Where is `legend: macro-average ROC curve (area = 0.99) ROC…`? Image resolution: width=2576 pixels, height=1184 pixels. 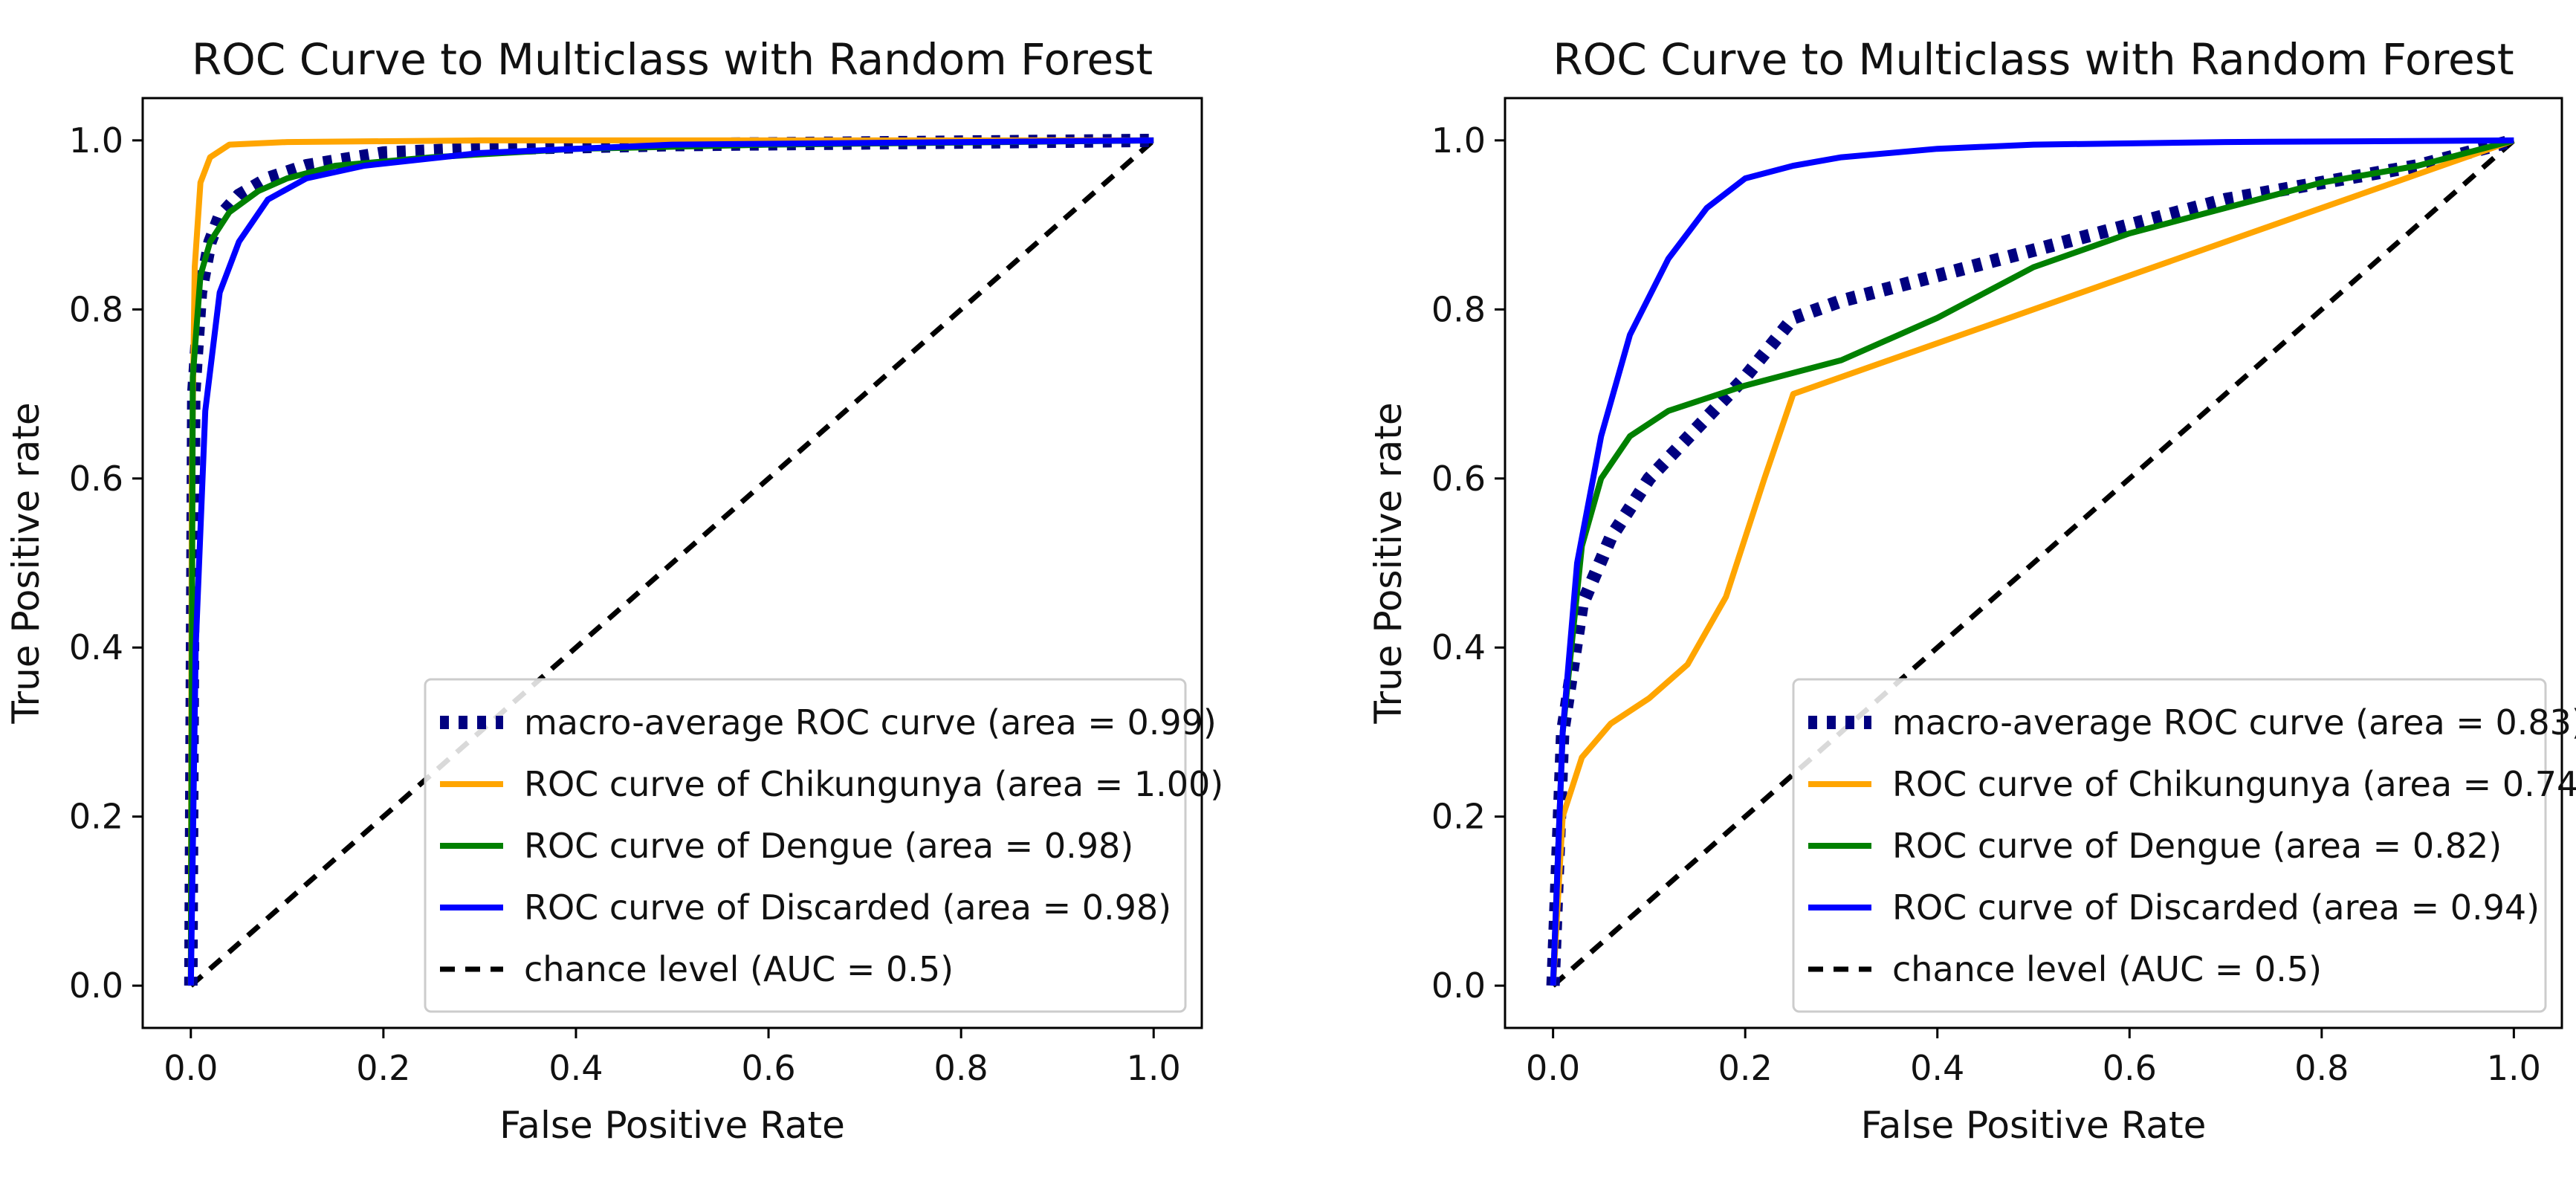
legend: macro-average ROC curve (area = 0.99) ROC… is located at coordinates (824, 846).